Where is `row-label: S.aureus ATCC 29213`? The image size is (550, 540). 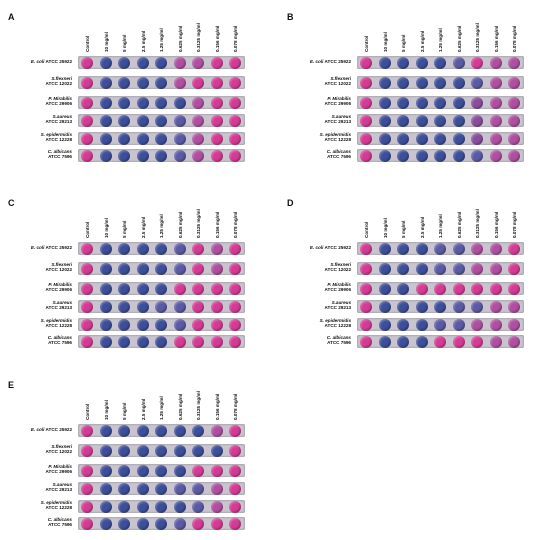
row-label: S.aureus ATCC 29213 is located at coordinates (319, 305).